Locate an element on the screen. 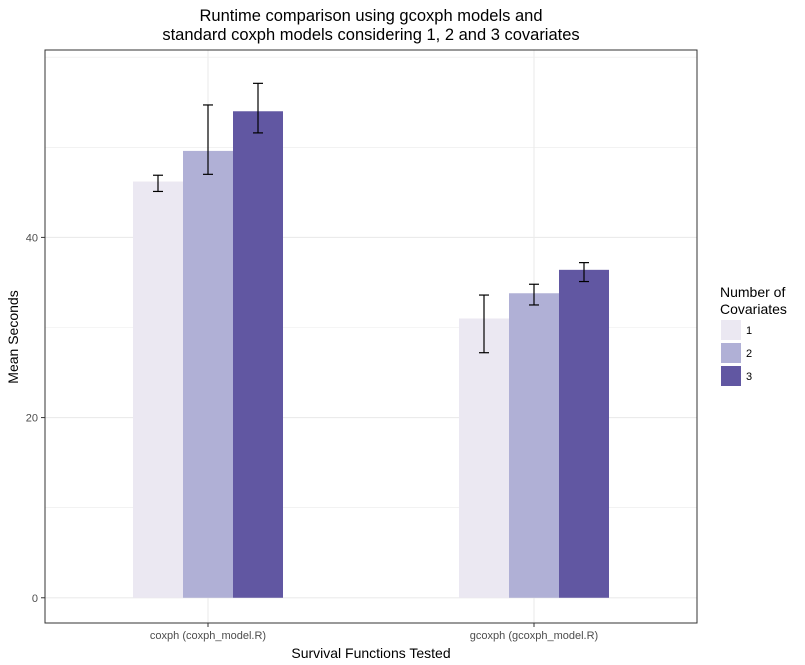 This screenshot has height=665, width=805. y-tick-label: 20 is located at coordinates (32, 419).